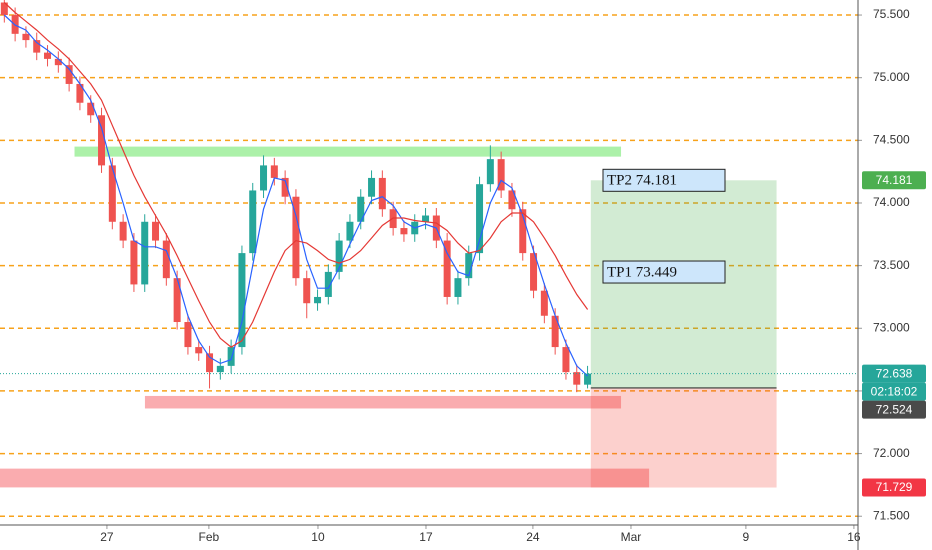 The width and height of the screenshot is (932, 550). I want to click on stop-area, so click(683, 437).